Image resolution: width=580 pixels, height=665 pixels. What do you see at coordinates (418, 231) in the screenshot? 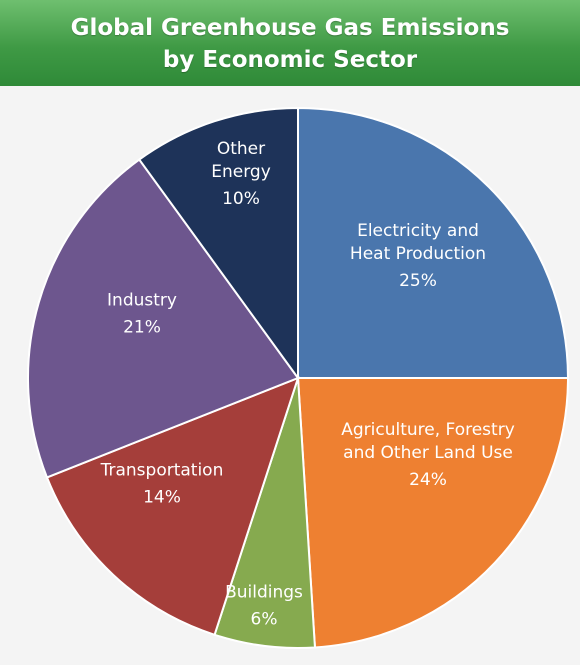
I see `slice-label-name-line: Electricity and` at bounding box center [418, 231].